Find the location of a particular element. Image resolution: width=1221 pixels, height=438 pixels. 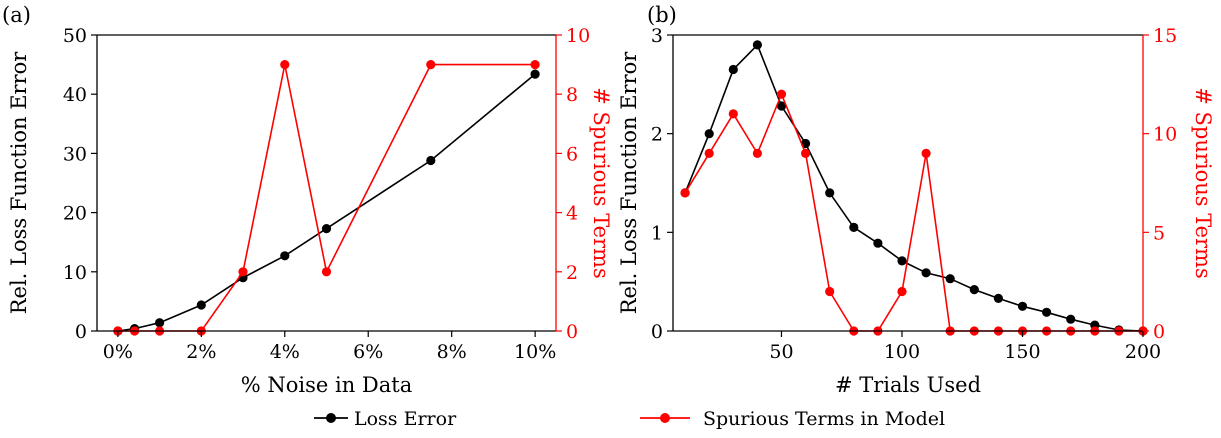

y-right-tick-label: 6 is located at coordinates (572, 154).